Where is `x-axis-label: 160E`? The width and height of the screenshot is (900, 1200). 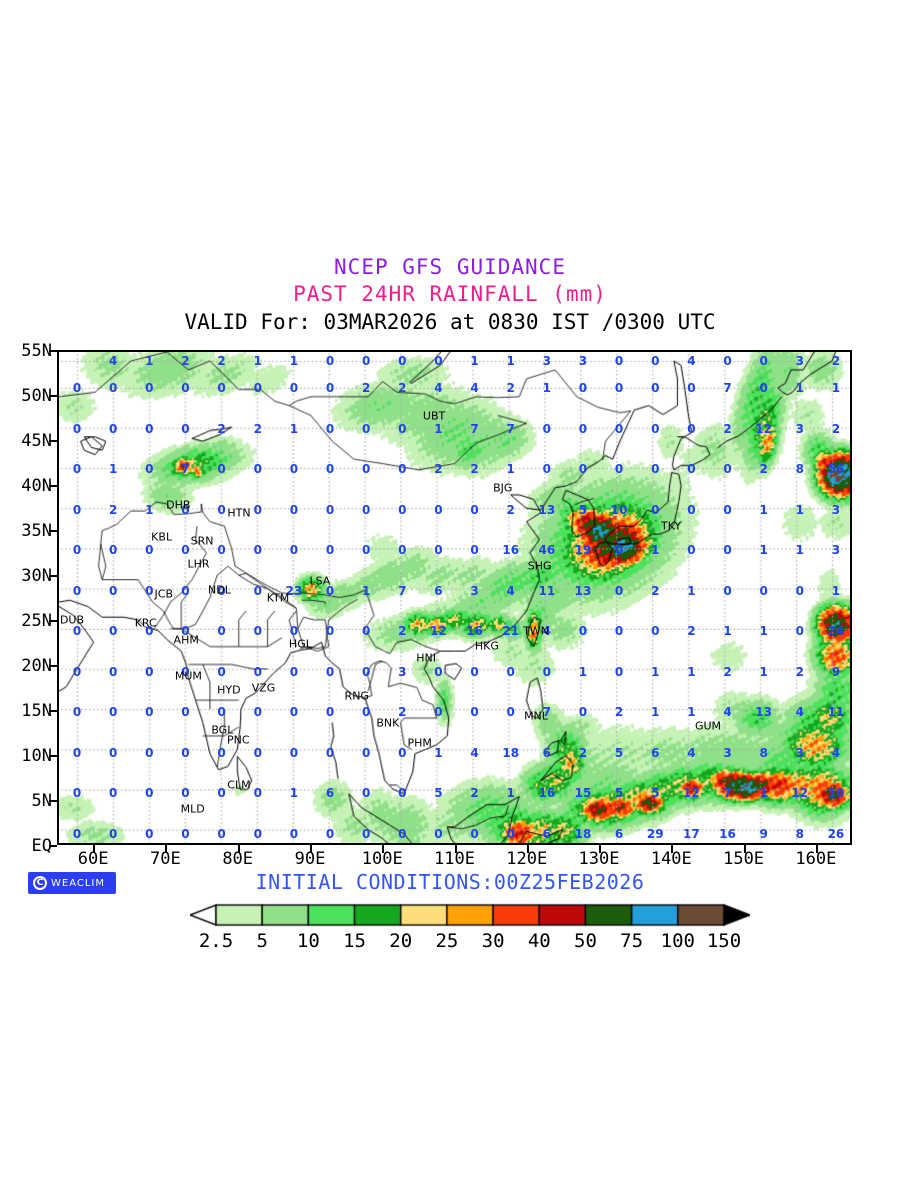 x-axis-label: 160E is located at coordinates (816, 859).